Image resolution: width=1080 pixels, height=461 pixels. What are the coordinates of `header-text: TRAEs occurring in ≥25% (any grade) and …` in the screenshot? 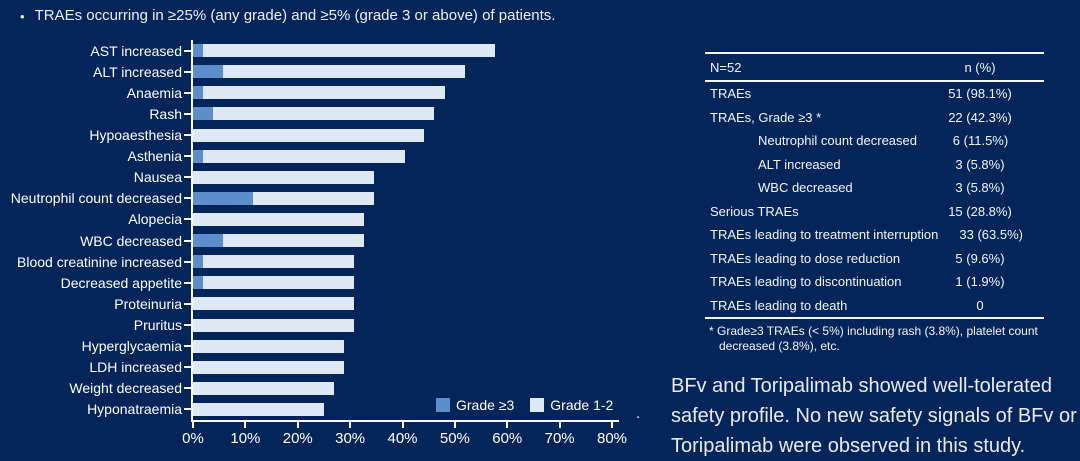 It's located at (295, 15).